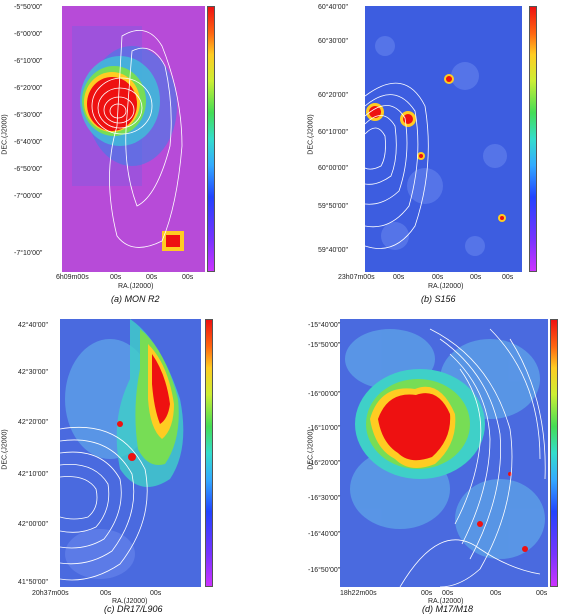  What do you see at coordinates (333, 168) in the screenshot?
I see `y-tick-label: 60°00'00"` at bounding box center [333, 168].